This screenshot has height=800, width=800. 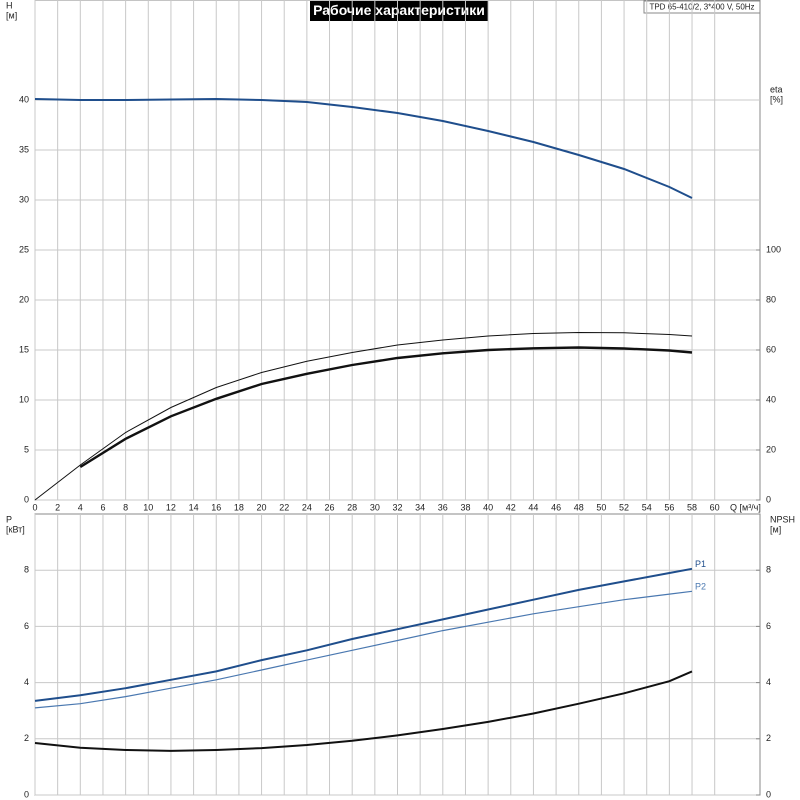 What do you see at coordinates (771, 299) in the screenshot?
I see `y2-tick-label: 80` at bounding box center [771, 299].